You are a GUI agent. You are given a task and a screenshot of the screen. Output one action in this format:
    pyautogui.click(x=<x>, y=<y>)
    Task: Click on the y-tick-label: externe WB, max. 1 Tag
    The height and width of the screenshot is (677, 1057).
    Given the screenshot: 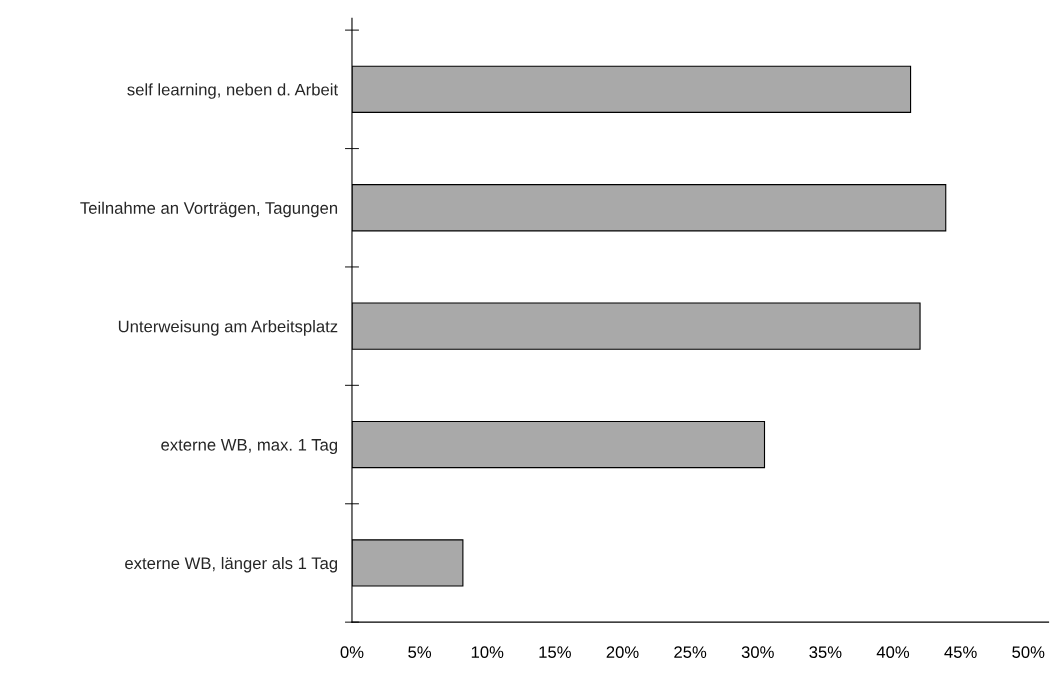 What is the action you would take?
    pyautogui.click(x=249, y=447)
    